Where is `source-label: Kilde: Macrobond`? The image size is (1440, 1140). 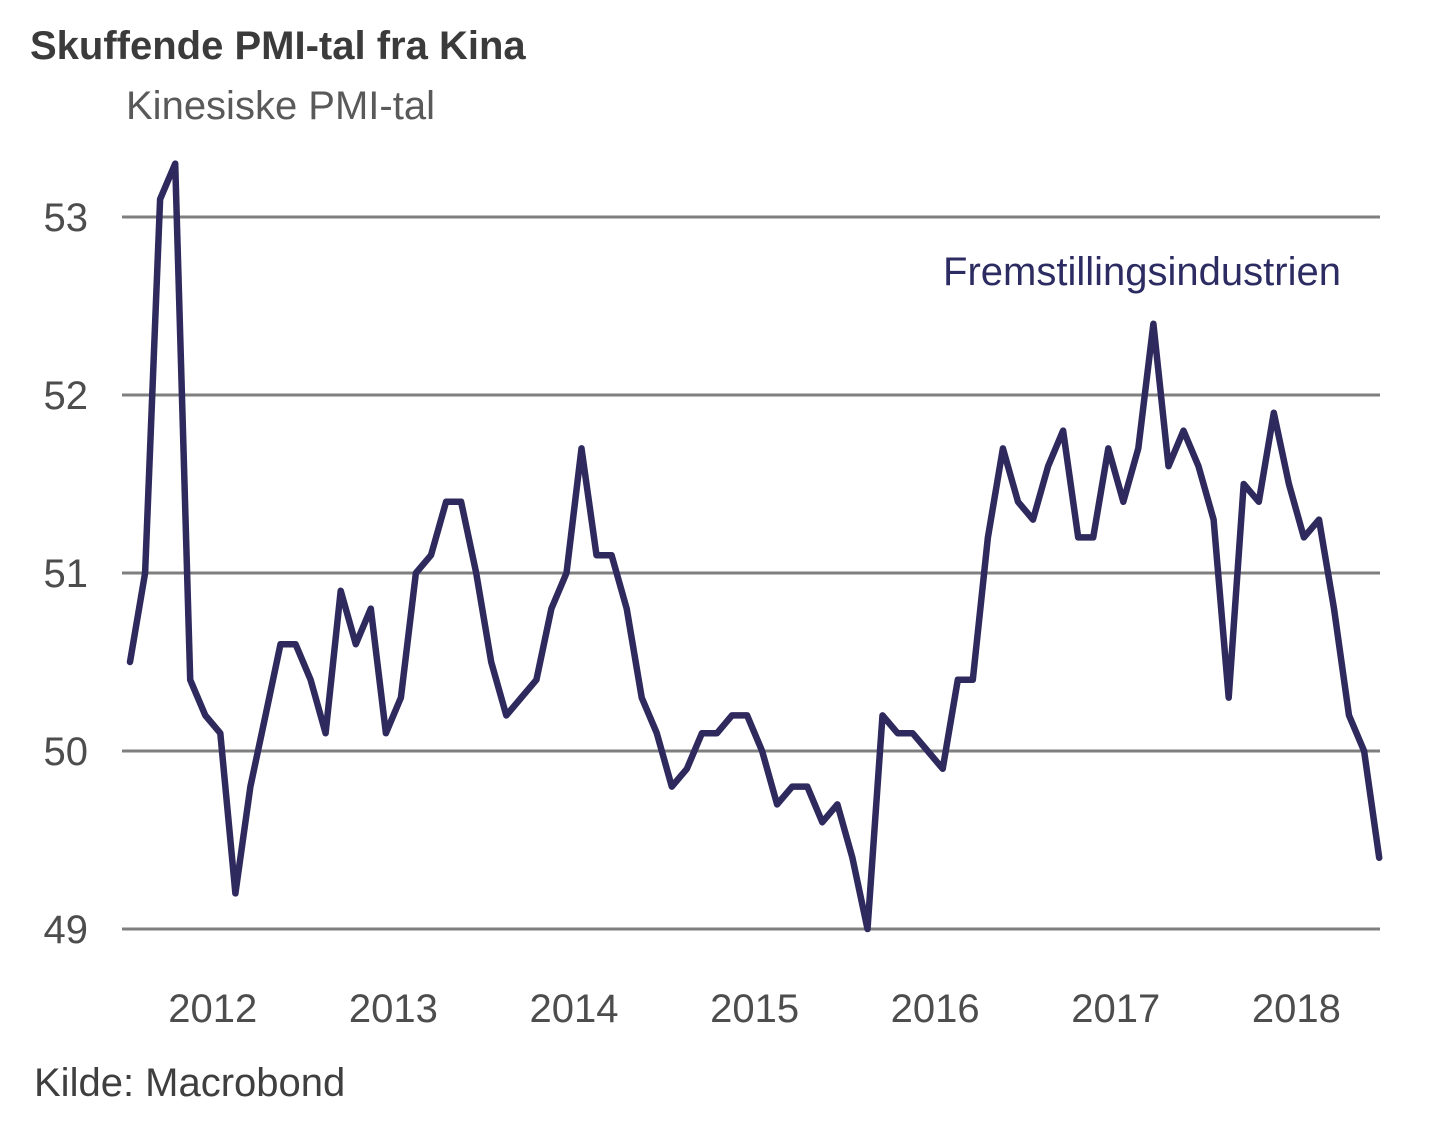 source-label: Kilde: Macrobond is located at coordinates (190, 1083).